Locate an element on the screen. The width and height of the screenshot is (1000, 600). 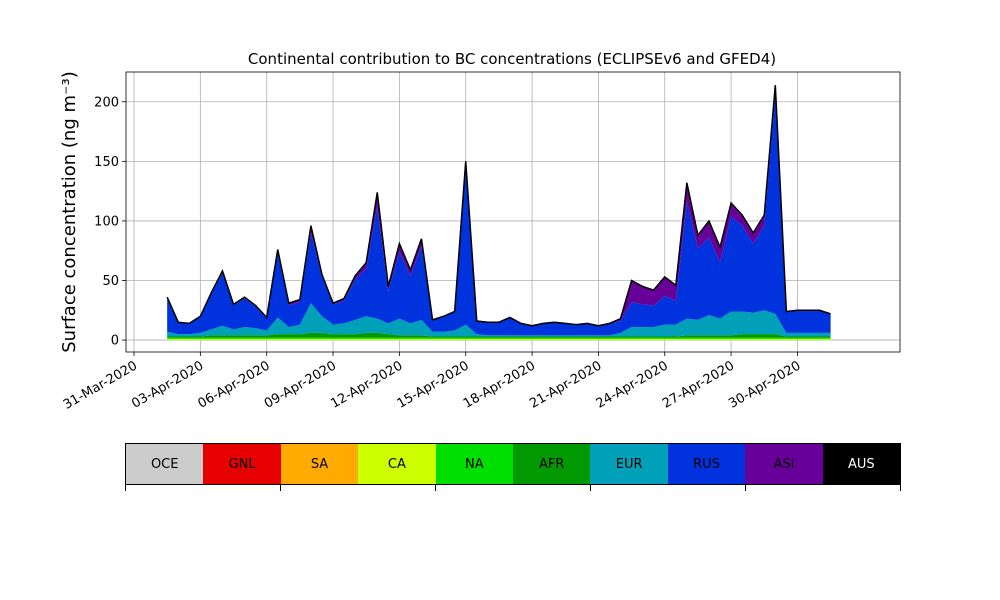
x-tick-label: 15-Apr-2020 is located at coordinates (433, 384).